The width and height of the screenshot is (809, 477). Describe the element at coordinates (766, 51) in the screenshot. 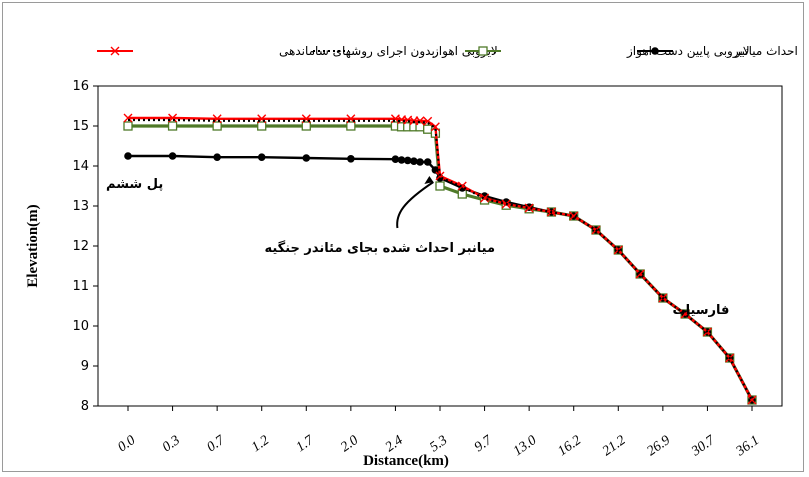

I see `legend-label-3: احداث میانبر` at that location.